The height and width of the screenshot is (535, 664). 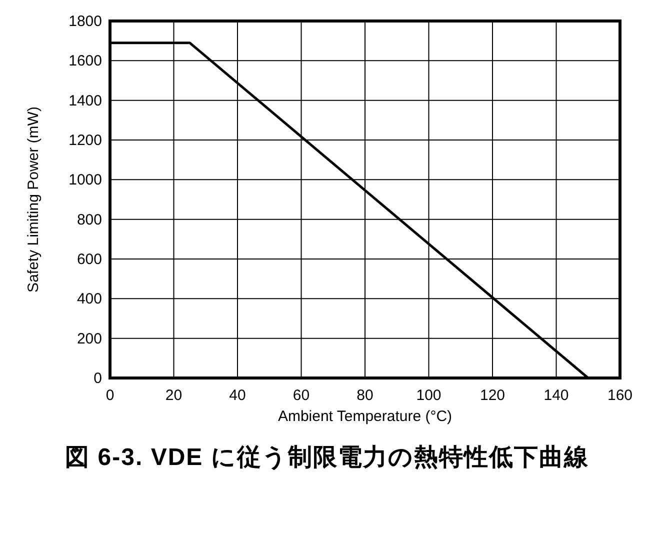 What do you see at coordinates (365, 395) in the screenshot?
I see `x-tick-label: 80` at bounding box center [365, 395].